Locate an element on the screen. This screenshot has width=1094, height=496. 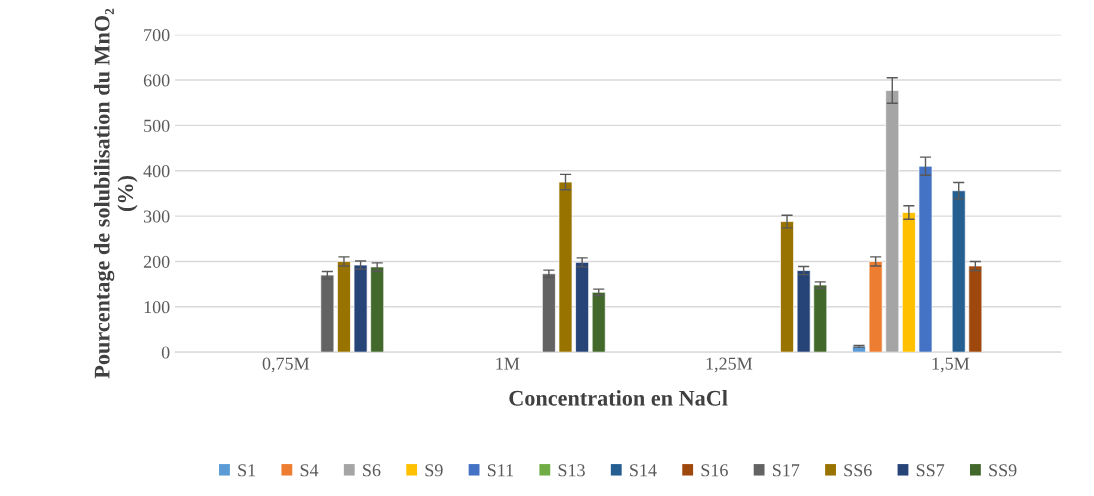
legend-label: S16 is located at coordinates (714, 470).